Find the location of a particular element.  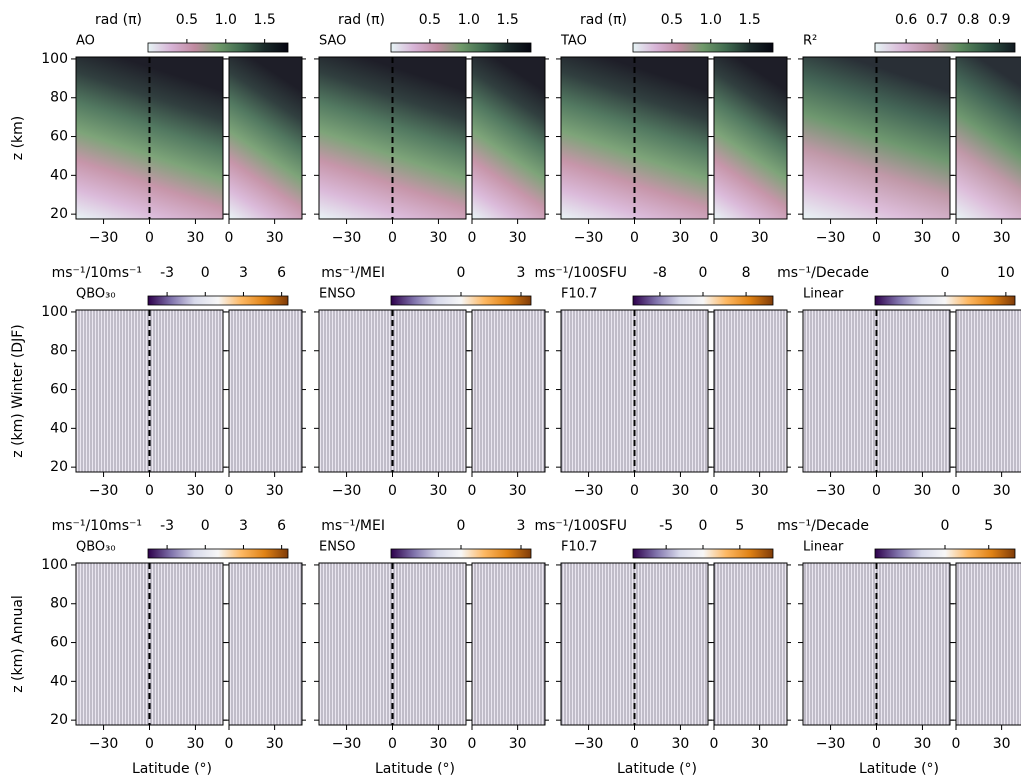

panel-title: AO is located at coordinates (85, 41).